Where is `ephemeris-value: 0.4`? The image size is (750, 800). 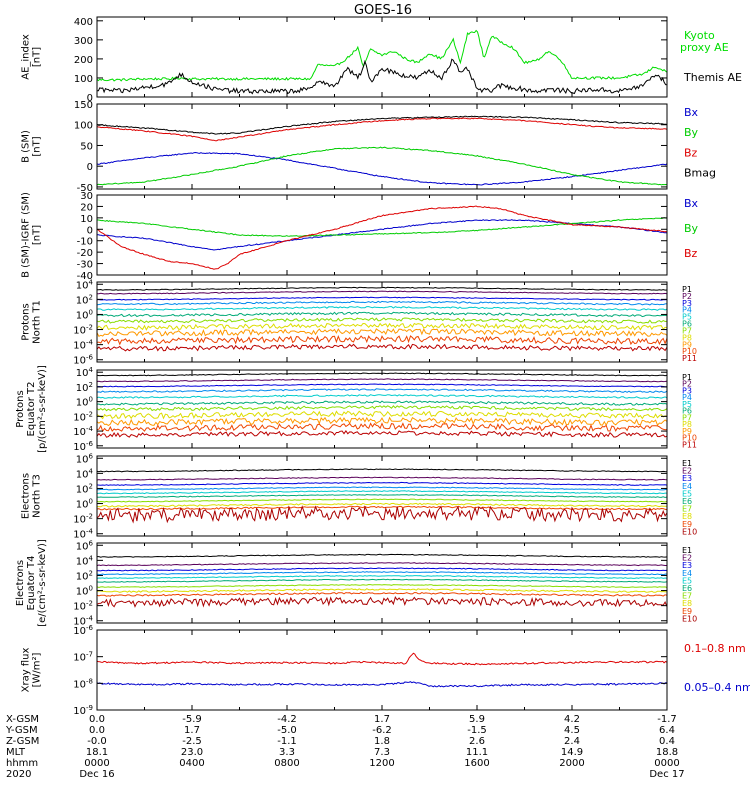
ephemeris-value: 0.4 is located at coordinates (667, 741).